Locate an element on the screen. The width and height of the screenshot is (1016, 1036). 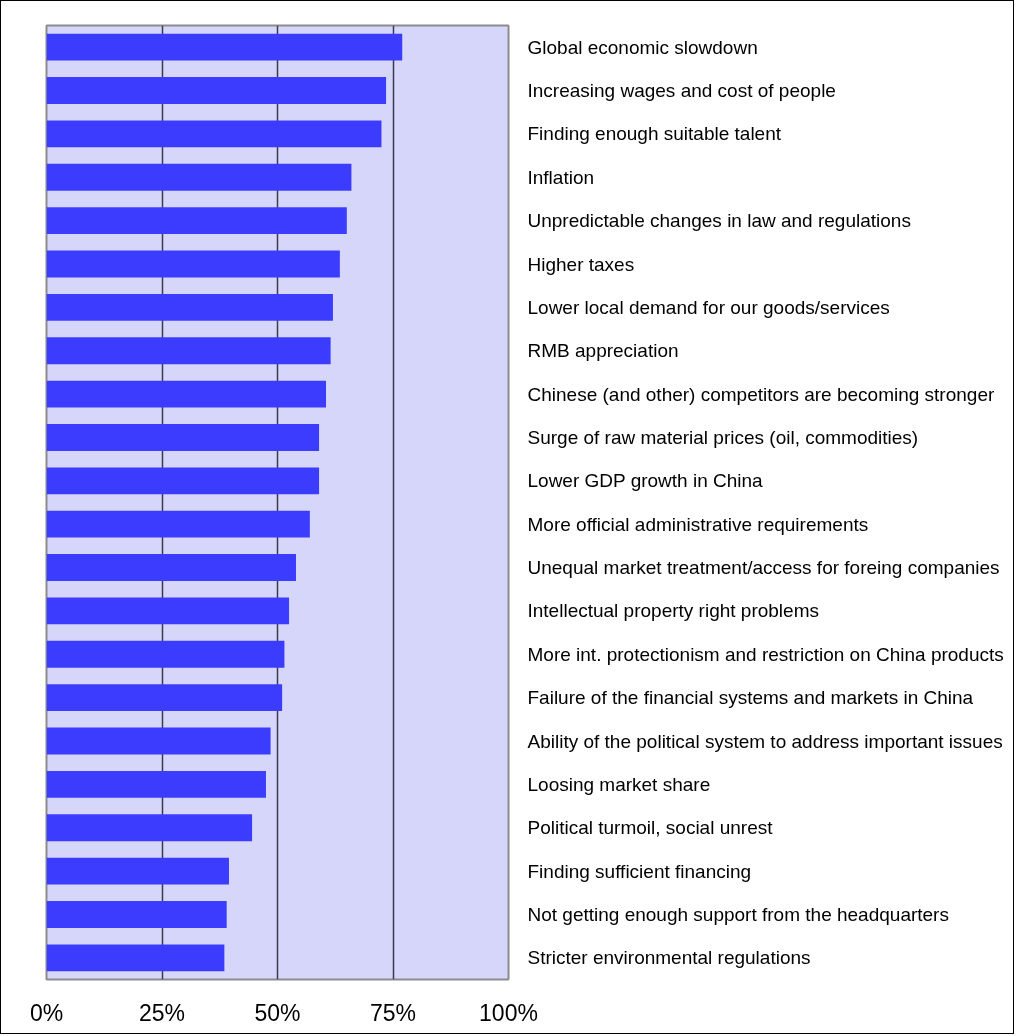
y-tick-label: More int. protectionism and restriction on China products is located at coordinates (765, 654).